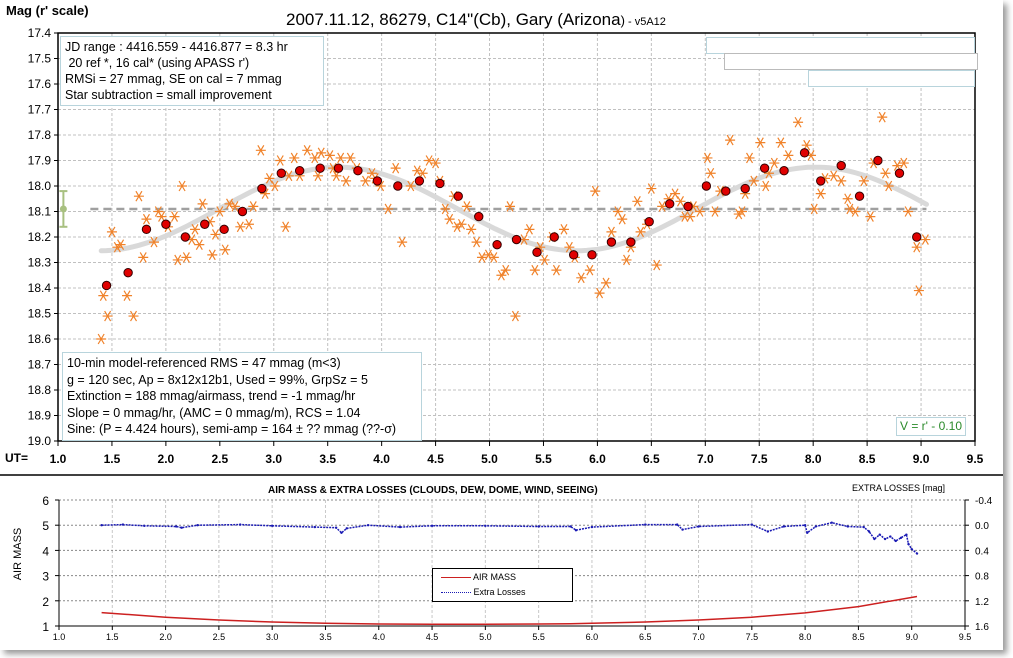 Image resolution: width=1013 pixels, height=658 pixels. What do you see at coordinates (752, 637) in the screenshot?
I see `x-tick-label: 7.5` at bounding box center [752, 637].